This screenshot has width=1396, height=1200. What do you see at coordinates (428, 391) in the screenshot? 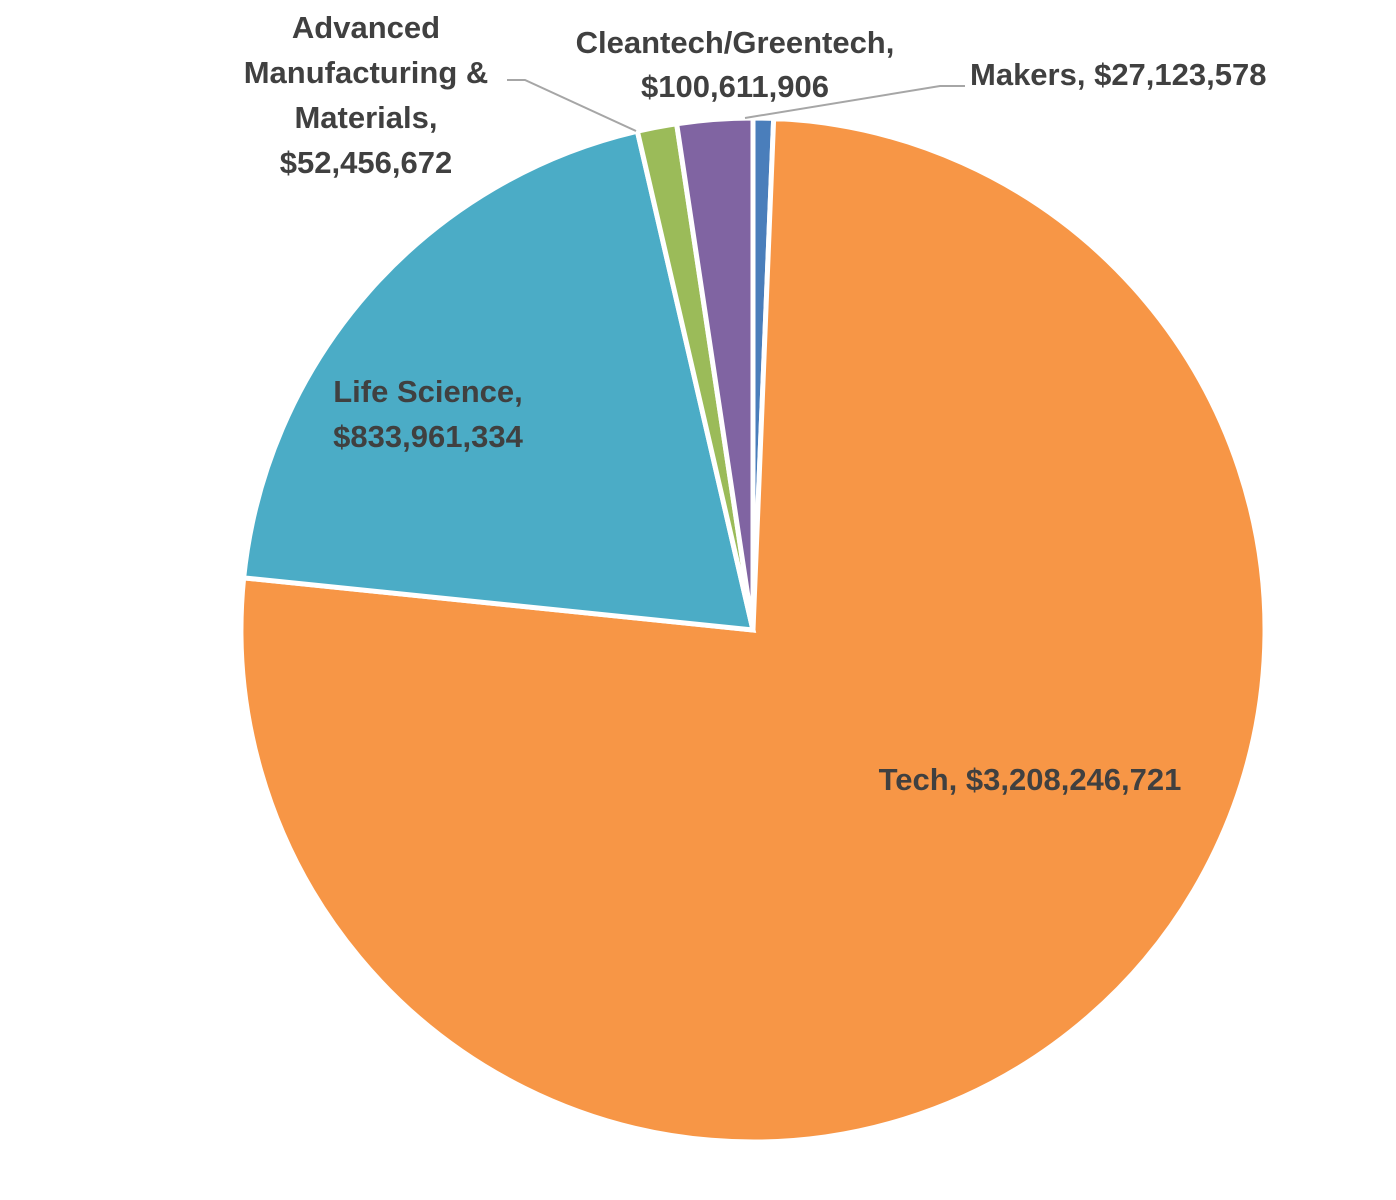
I see `data-label-line: Life Science,` at bounding box center [428, 391].